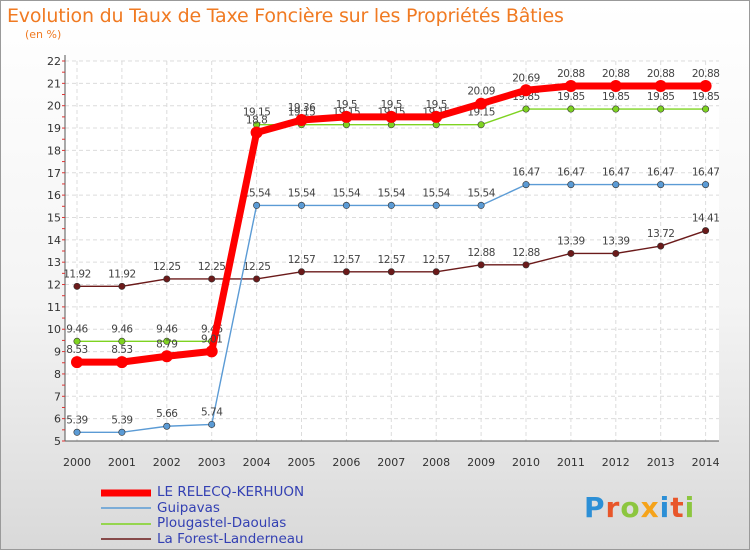 The image size is (750, 551). Describe the element at coordinates (54, 83) in the screenshot. I see `y-tick-label: 21` at that location.